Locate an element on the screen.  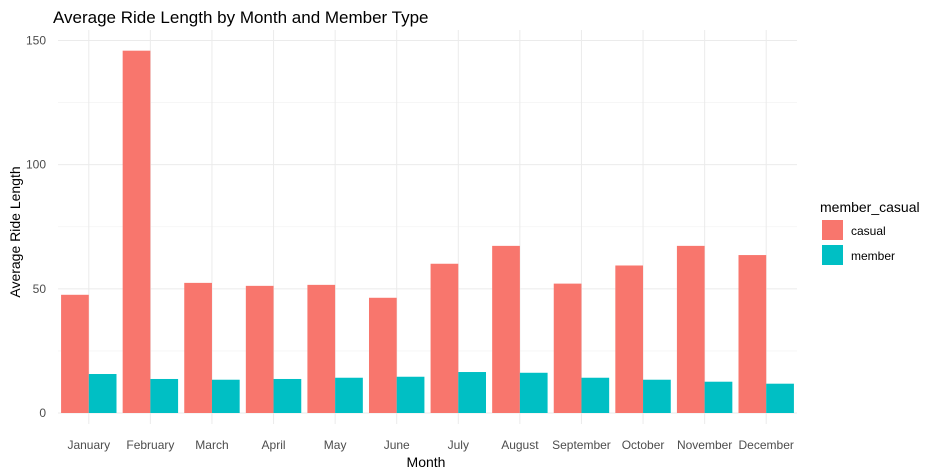
bar-member-july is located at coordinates (472, 392).